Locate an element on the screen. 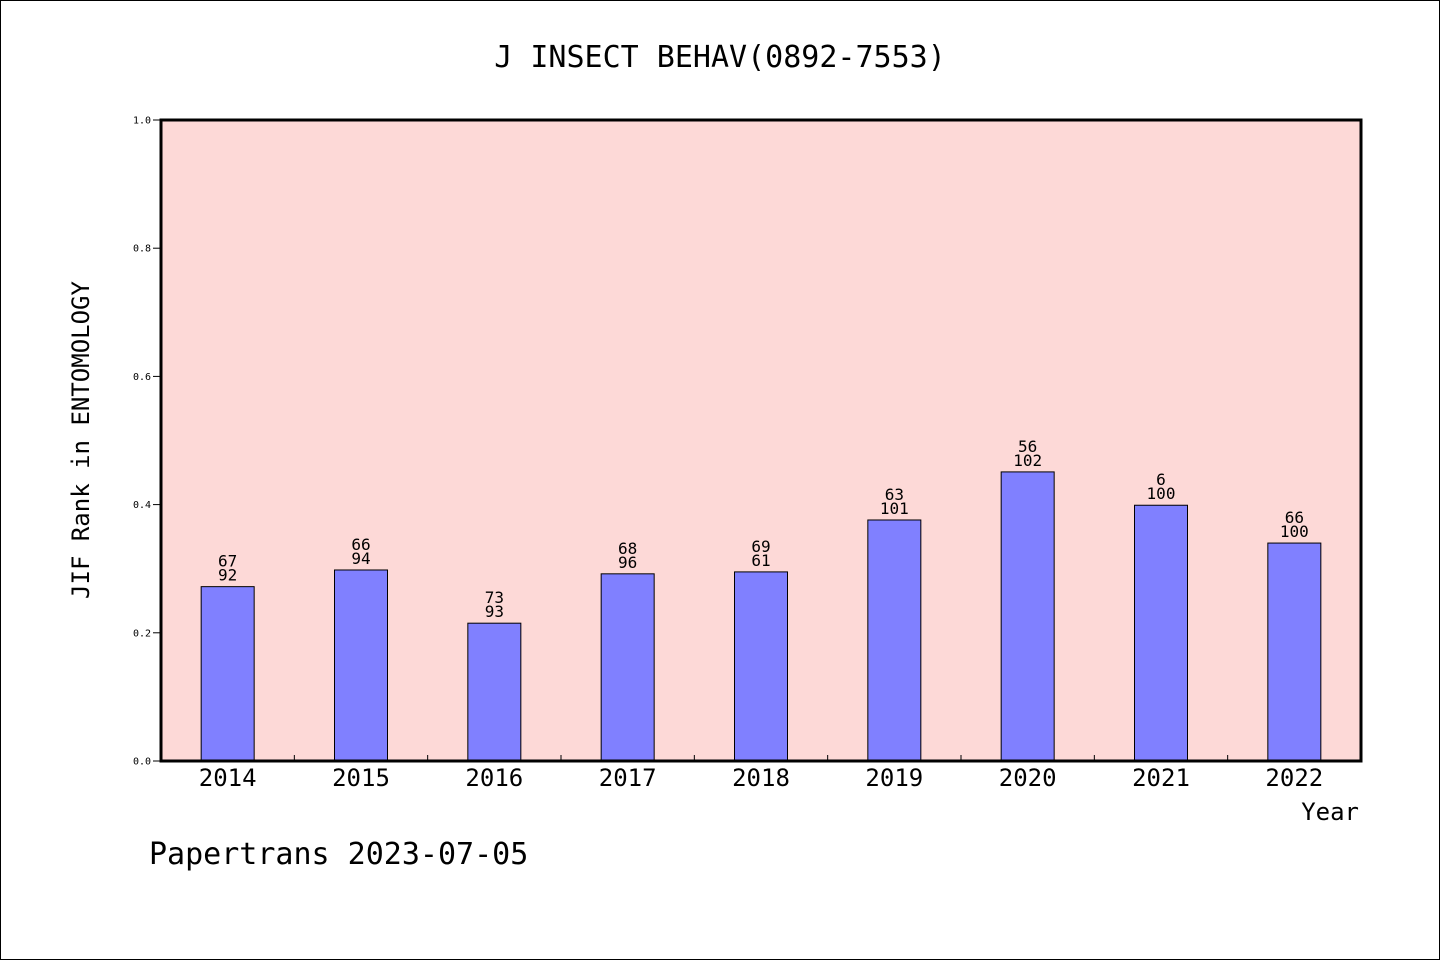 This screenshot has height=960, width=1440. data-label-rank: 68 is located at coordinates (627, 548).